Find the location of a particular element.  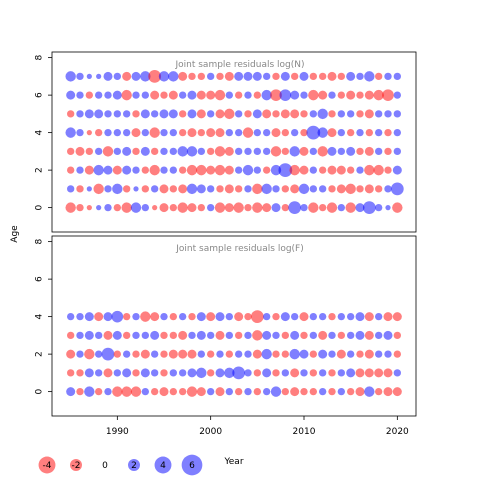

legend-label: -2 is located at coordinates (76, 466).